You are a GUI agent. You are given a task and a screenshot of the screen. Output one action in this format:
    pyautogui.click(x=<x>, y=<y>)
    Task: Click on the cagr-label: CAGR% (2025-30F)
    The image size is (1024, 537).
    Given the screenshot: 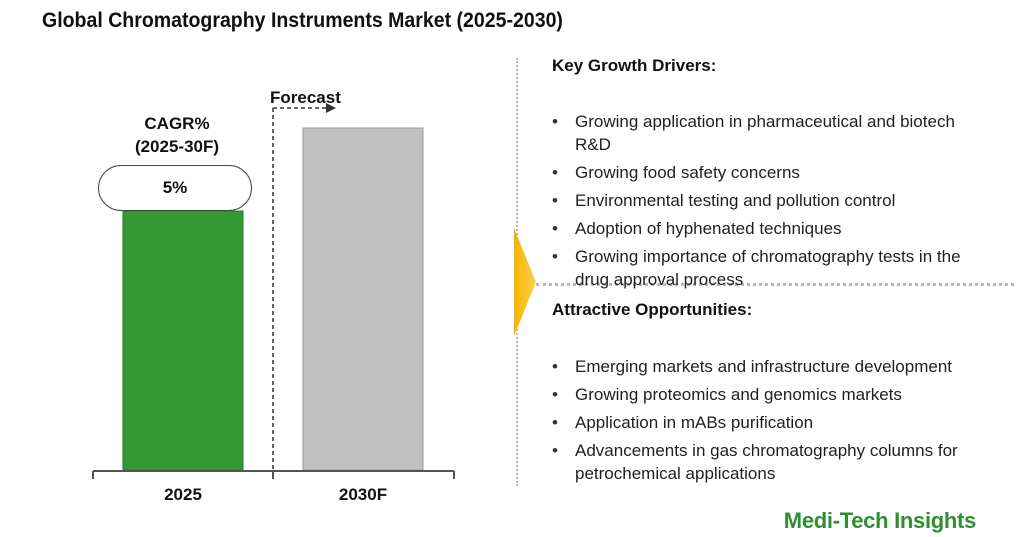 What is the action you would take?
    pyautogui.click(x=177, y=135)
    